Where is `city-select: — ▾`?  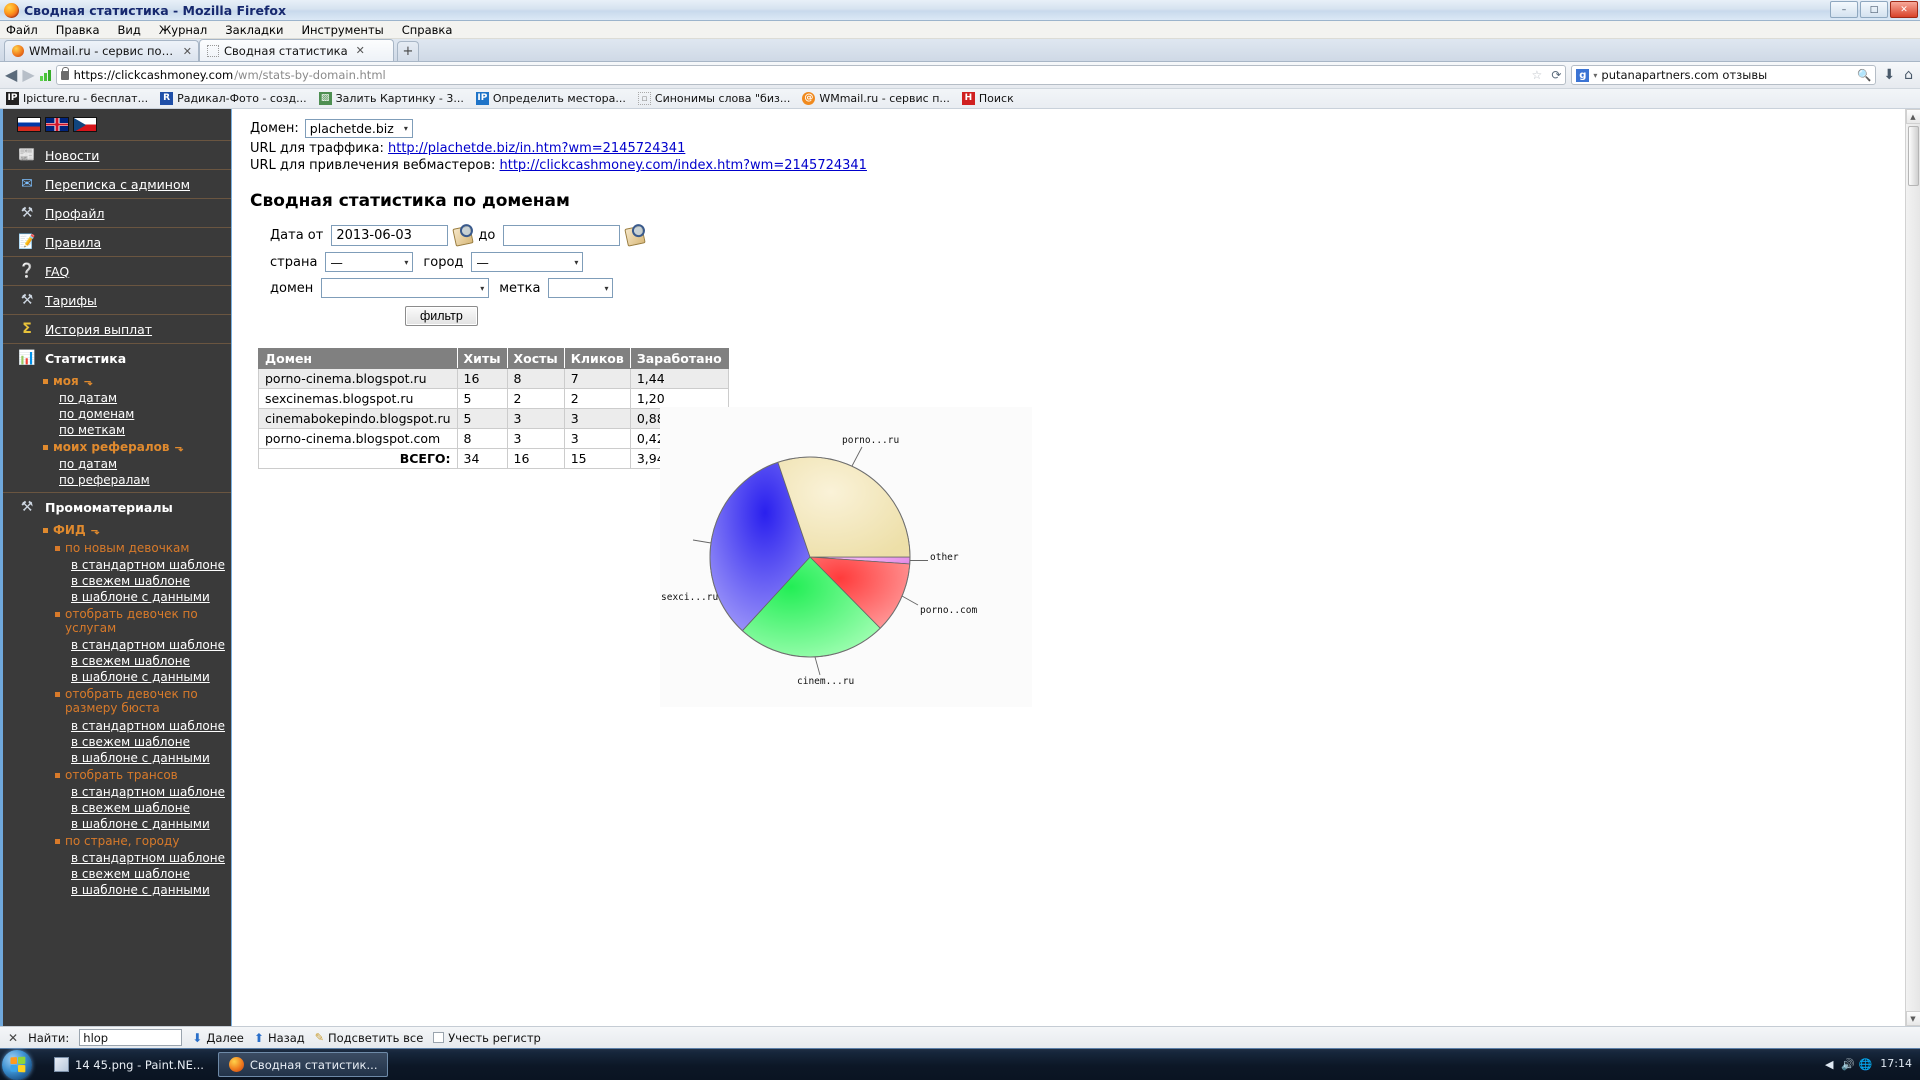 city-select: — ▾ is located at coordinates (527, 262).